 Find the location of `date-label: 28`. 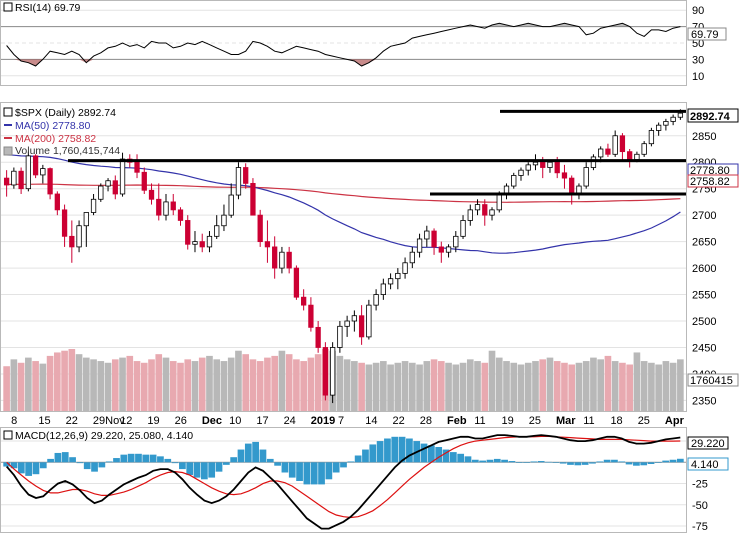

date-label: 28 is located at coordinates (426, 421).